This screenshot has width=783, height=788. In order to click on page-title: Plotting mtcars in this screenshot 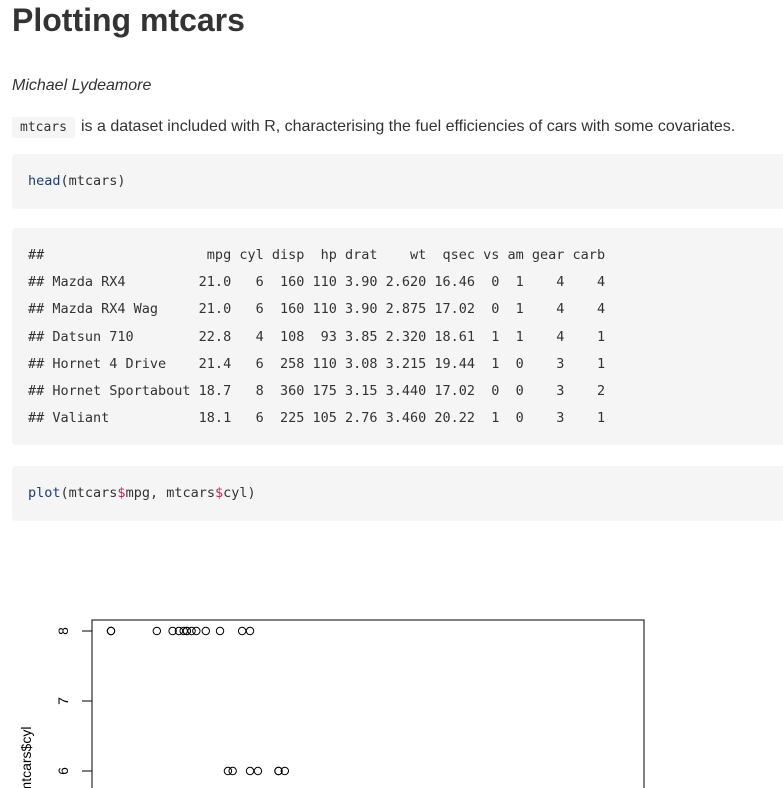, I will do `click(128, 20)`.